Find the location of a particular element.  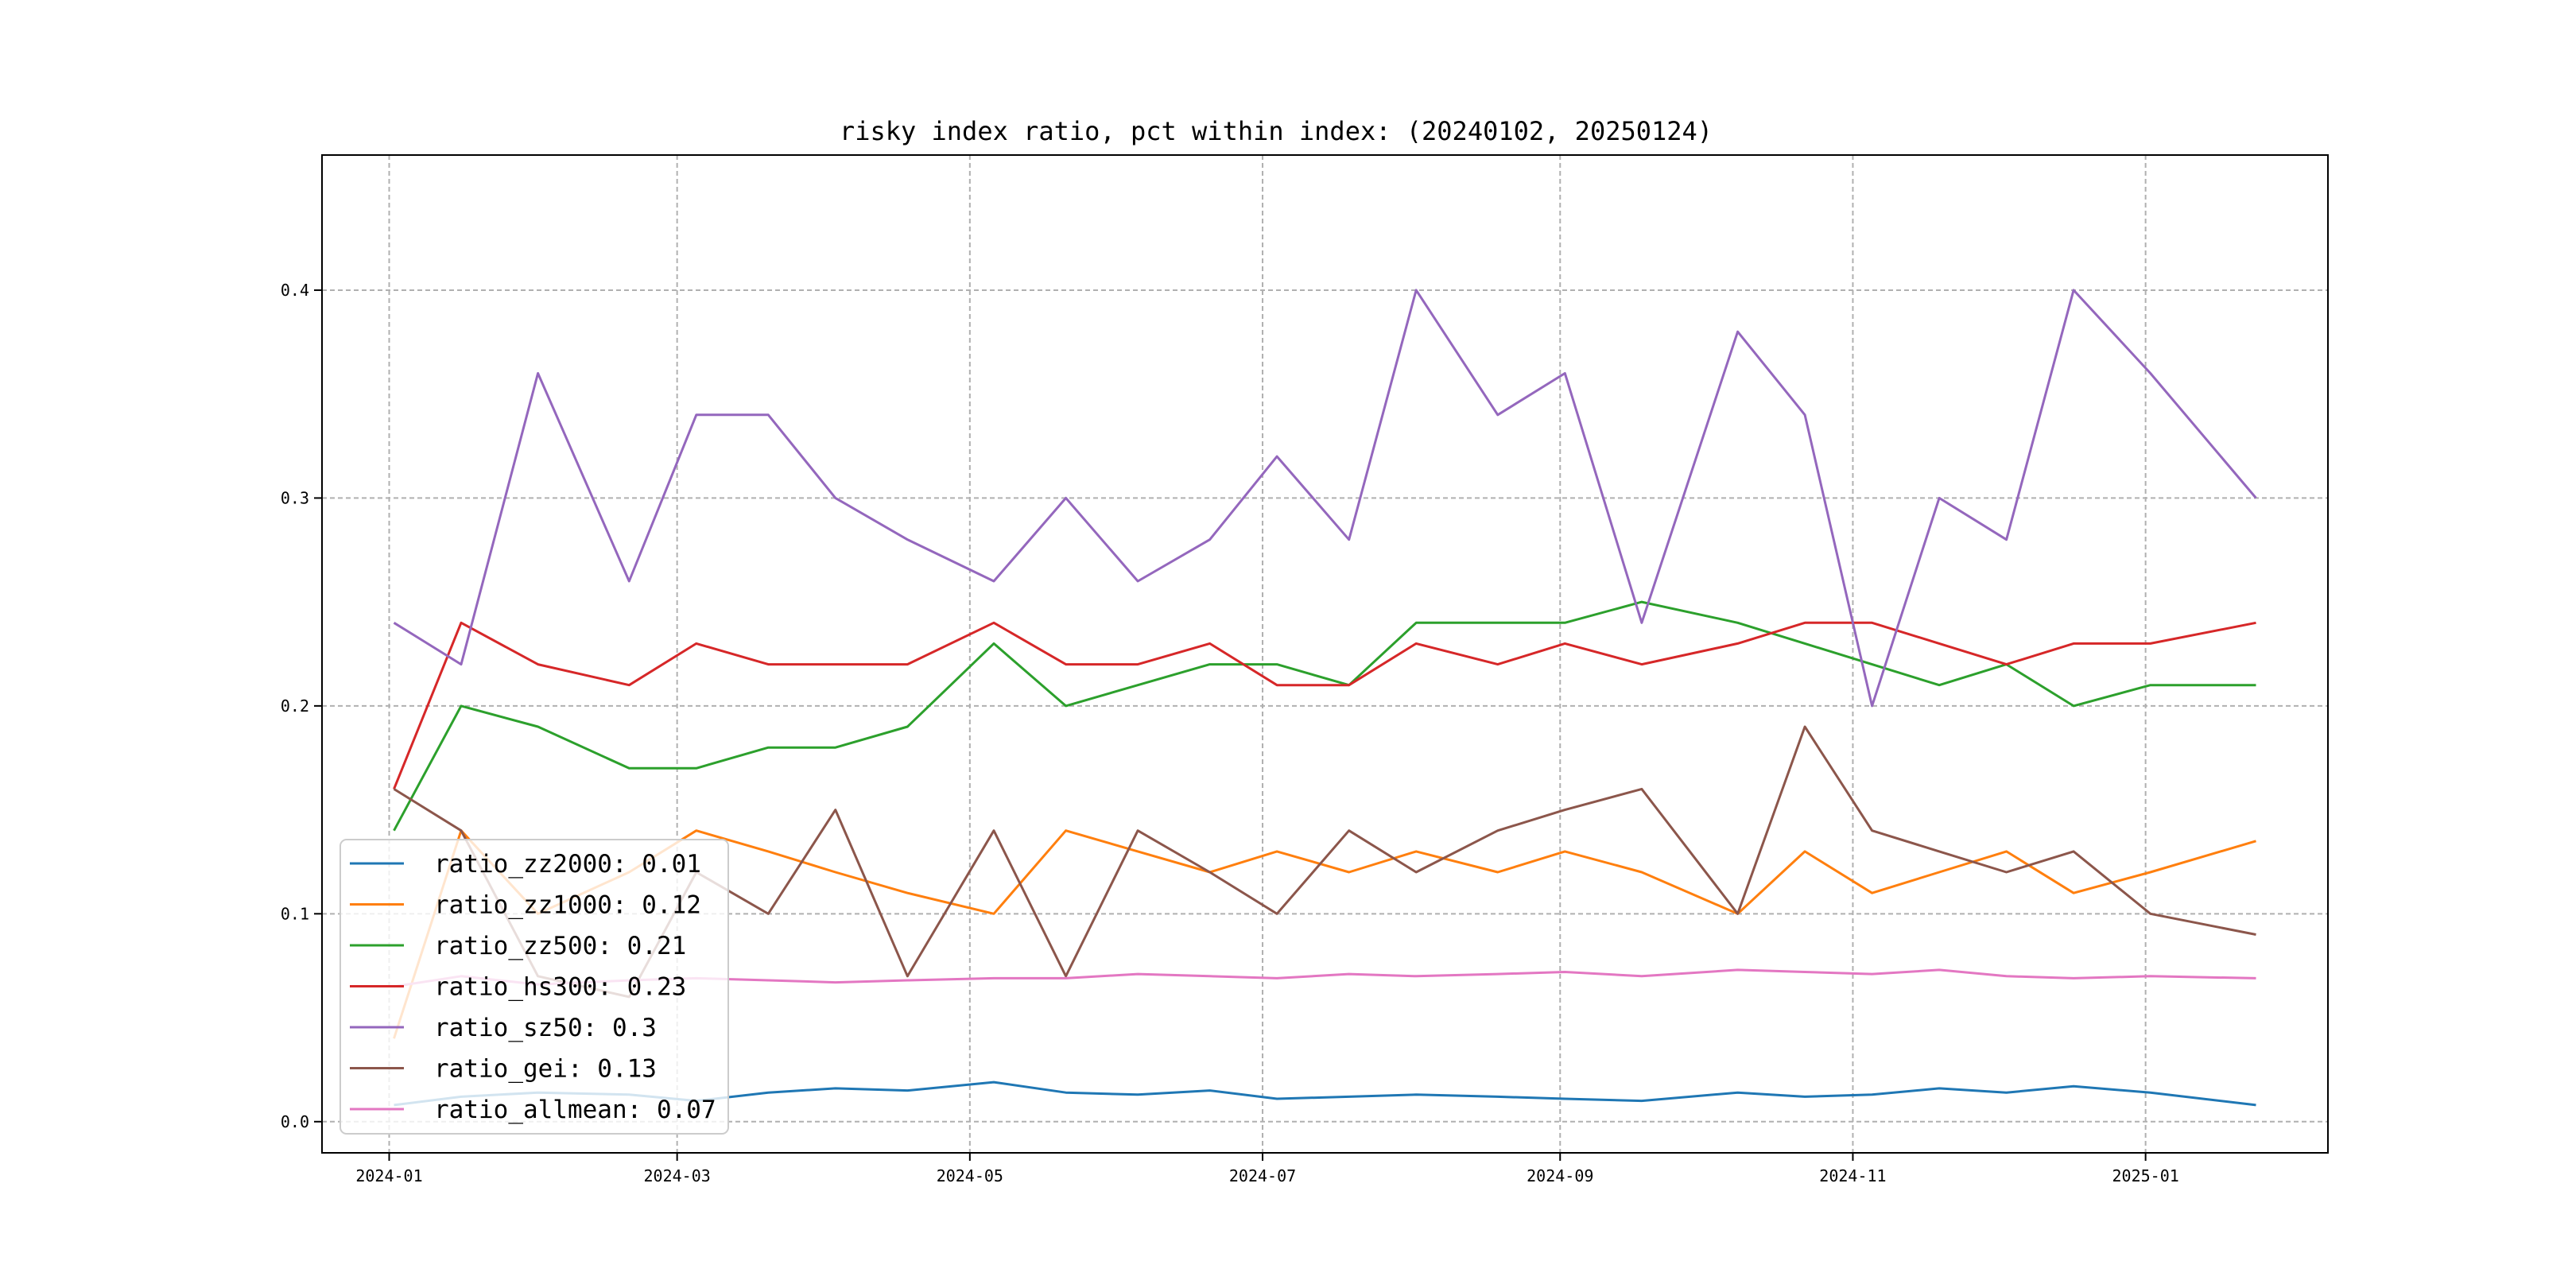

x-tick-label: 2024-07 is located at coordinates (1262, 1175).